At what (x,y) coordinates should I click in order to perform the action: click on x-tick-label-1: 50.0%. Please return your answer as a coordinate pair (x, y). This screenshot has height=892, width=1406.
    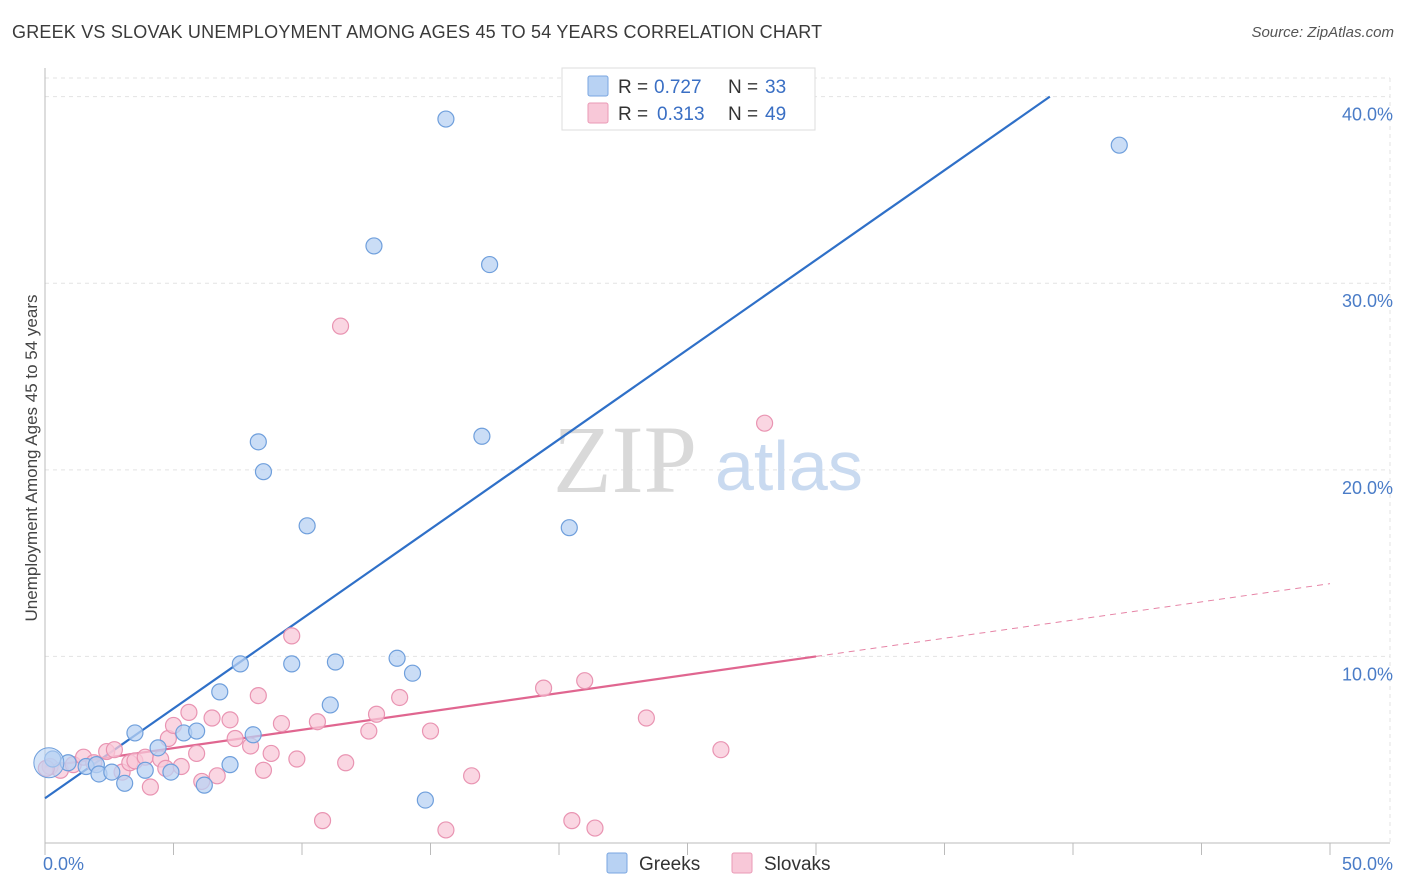
    Looking at the image, I should click on (1367, 864).